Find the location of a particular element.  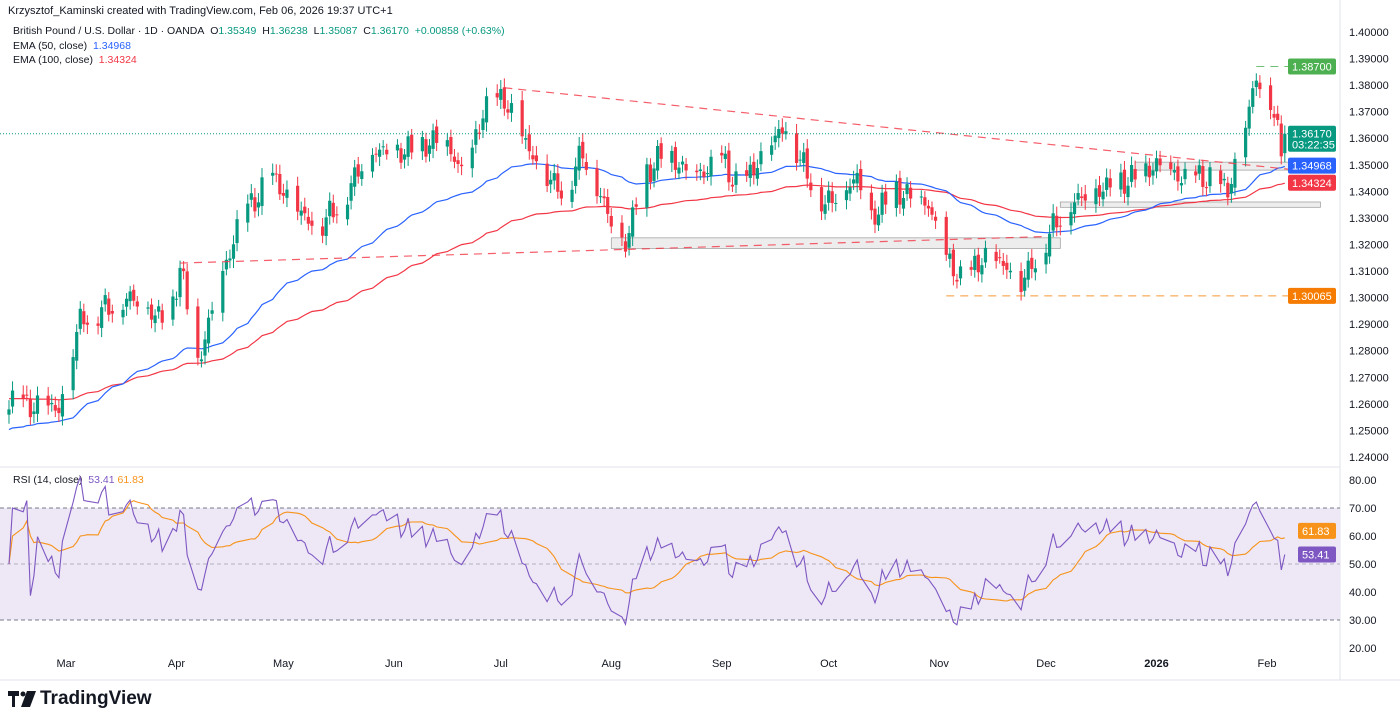

price-tick-label: 1.31000 is located at coordinates (1369, 272).